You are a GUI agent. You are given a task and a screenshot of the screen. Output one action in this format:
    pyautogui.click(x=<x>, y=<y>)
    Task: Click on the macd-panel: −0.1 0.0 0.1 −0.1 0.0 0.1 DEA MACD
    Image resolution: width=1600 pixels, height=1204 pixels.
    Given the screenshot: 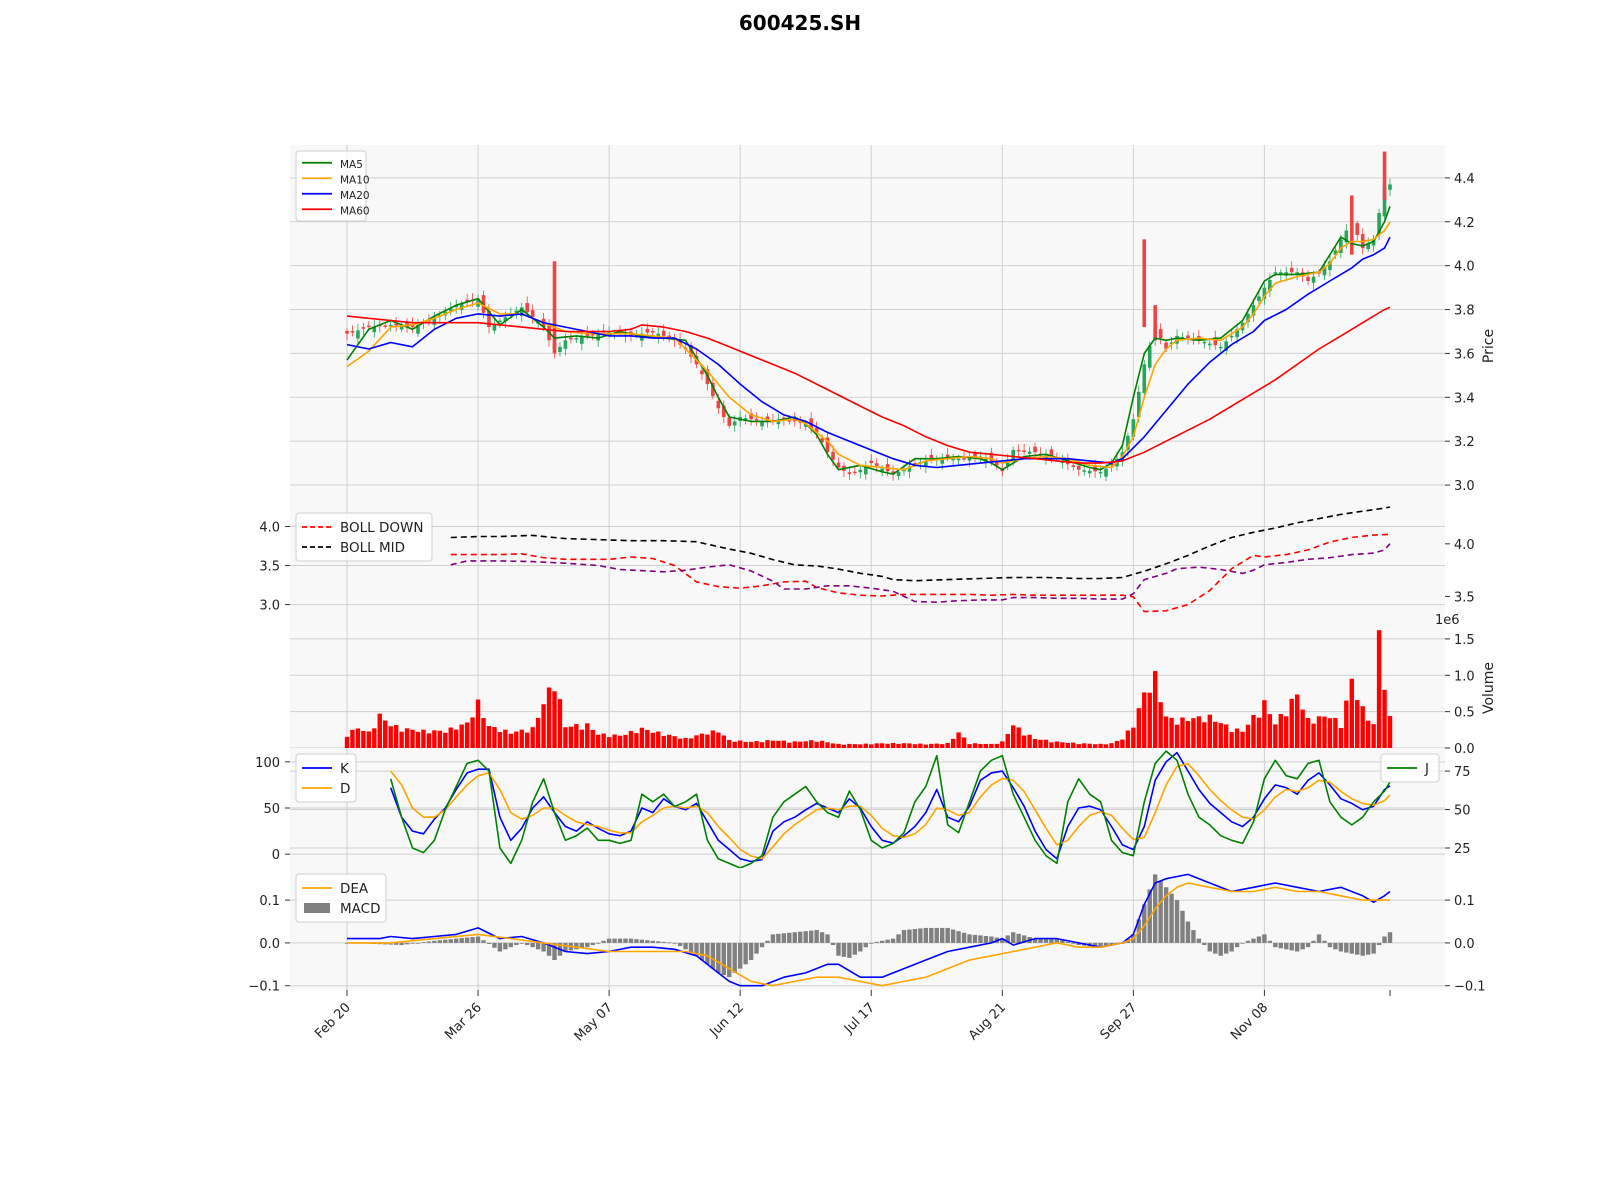 What is the action you would take?
    pyautogui.click(x=867, y=931)
    